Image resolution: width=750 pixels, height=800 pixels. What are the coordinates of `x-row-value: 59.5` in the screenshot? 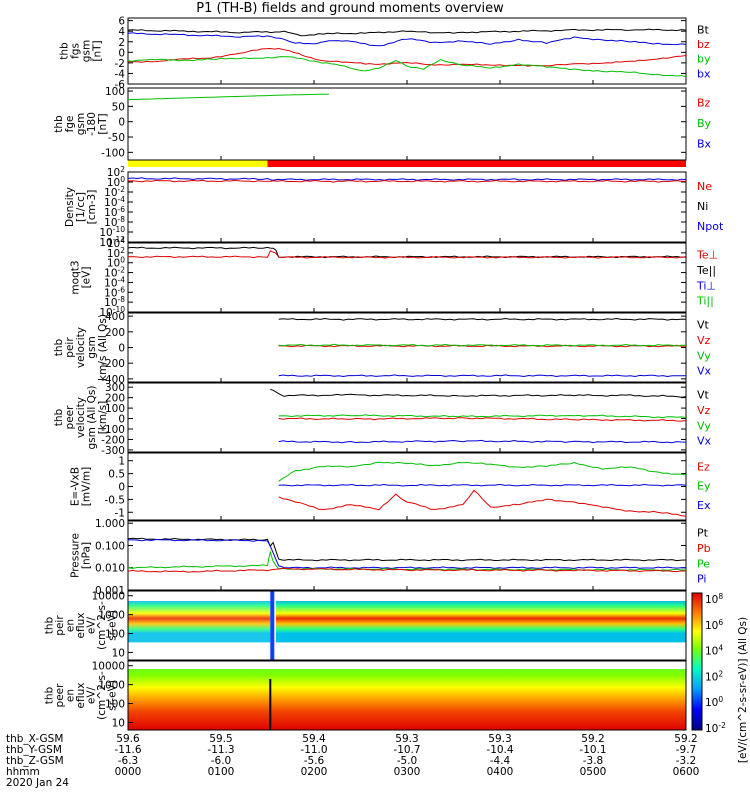 It's located at (220, 739).